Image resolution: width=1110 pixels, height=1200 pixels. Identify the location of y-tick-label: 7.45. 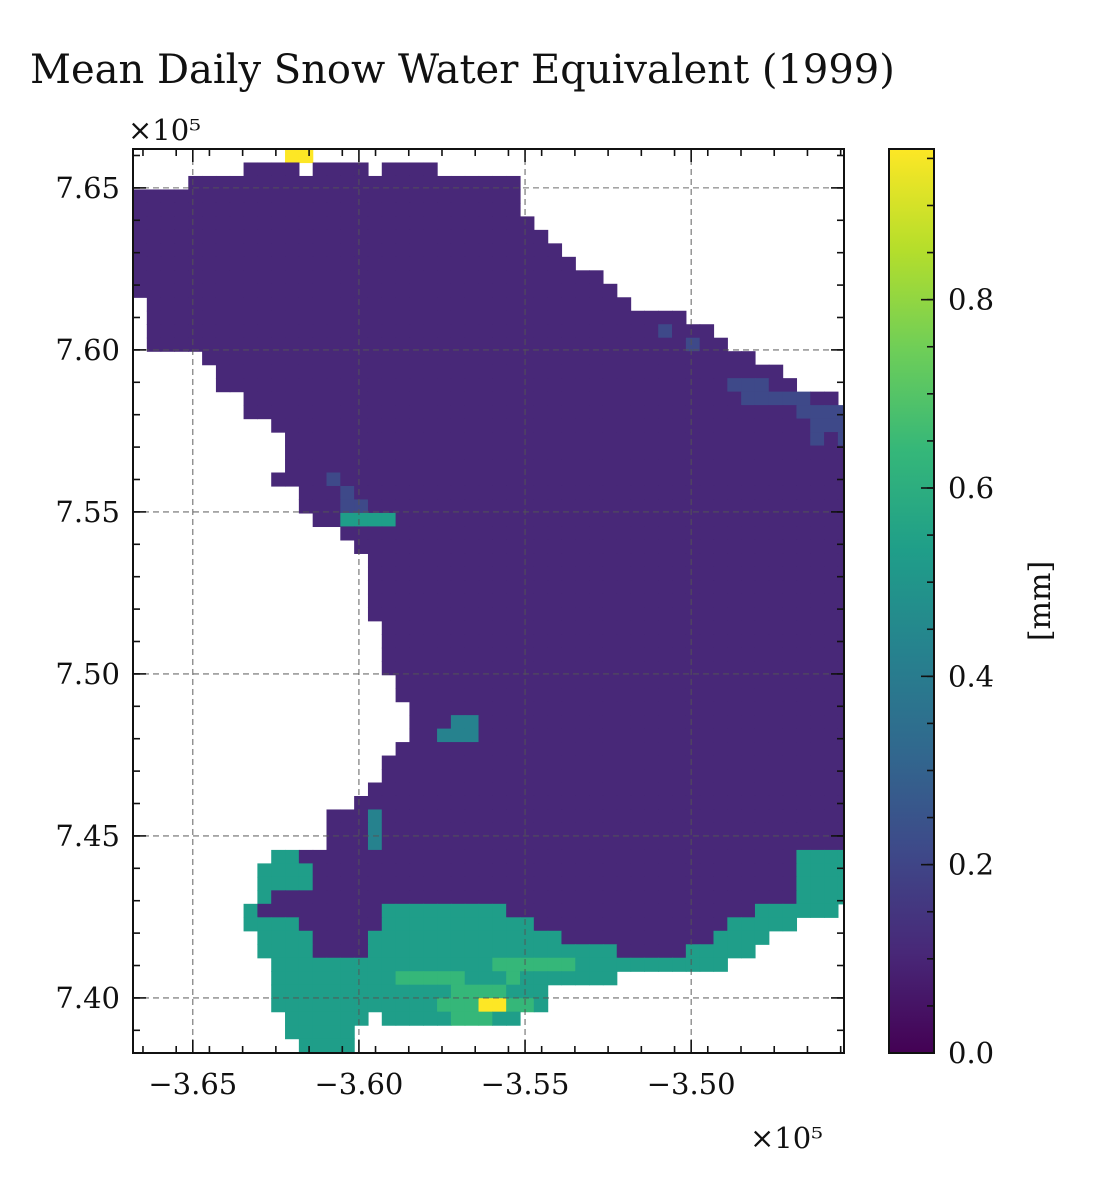
(87, 836).